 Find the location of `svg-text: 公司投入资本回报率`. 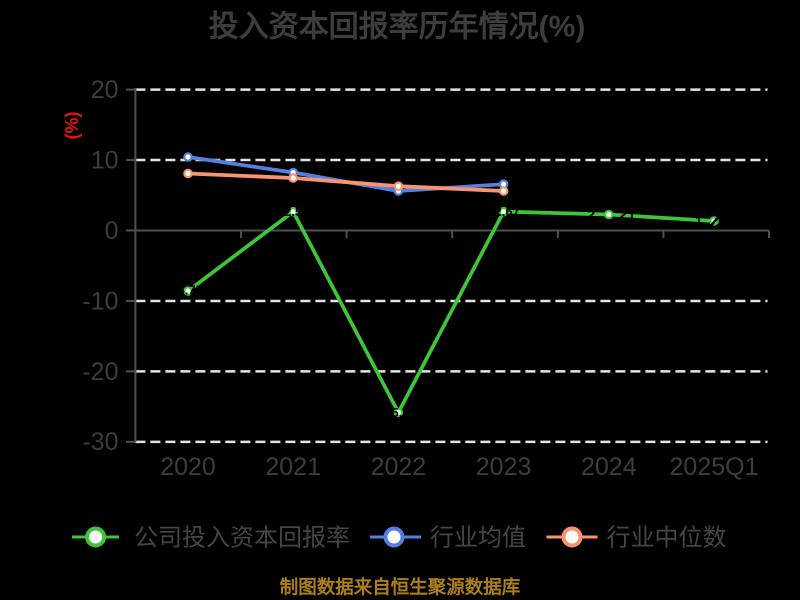

svg-text: 公司投入资本回报率 is located at coordinates (242, 538).